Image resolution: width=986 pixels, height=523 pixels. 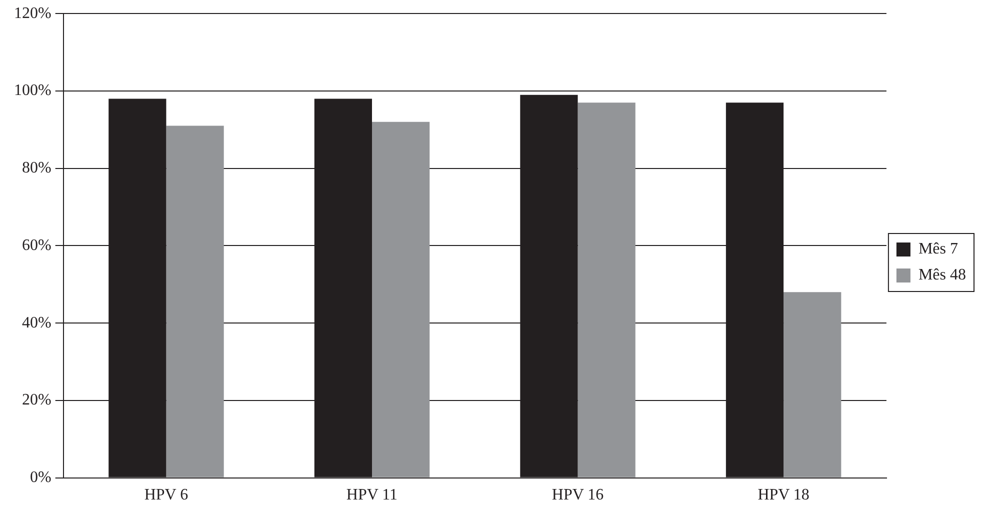 I want to click on y-tick-label: 20%, so click(x=37, y=400).